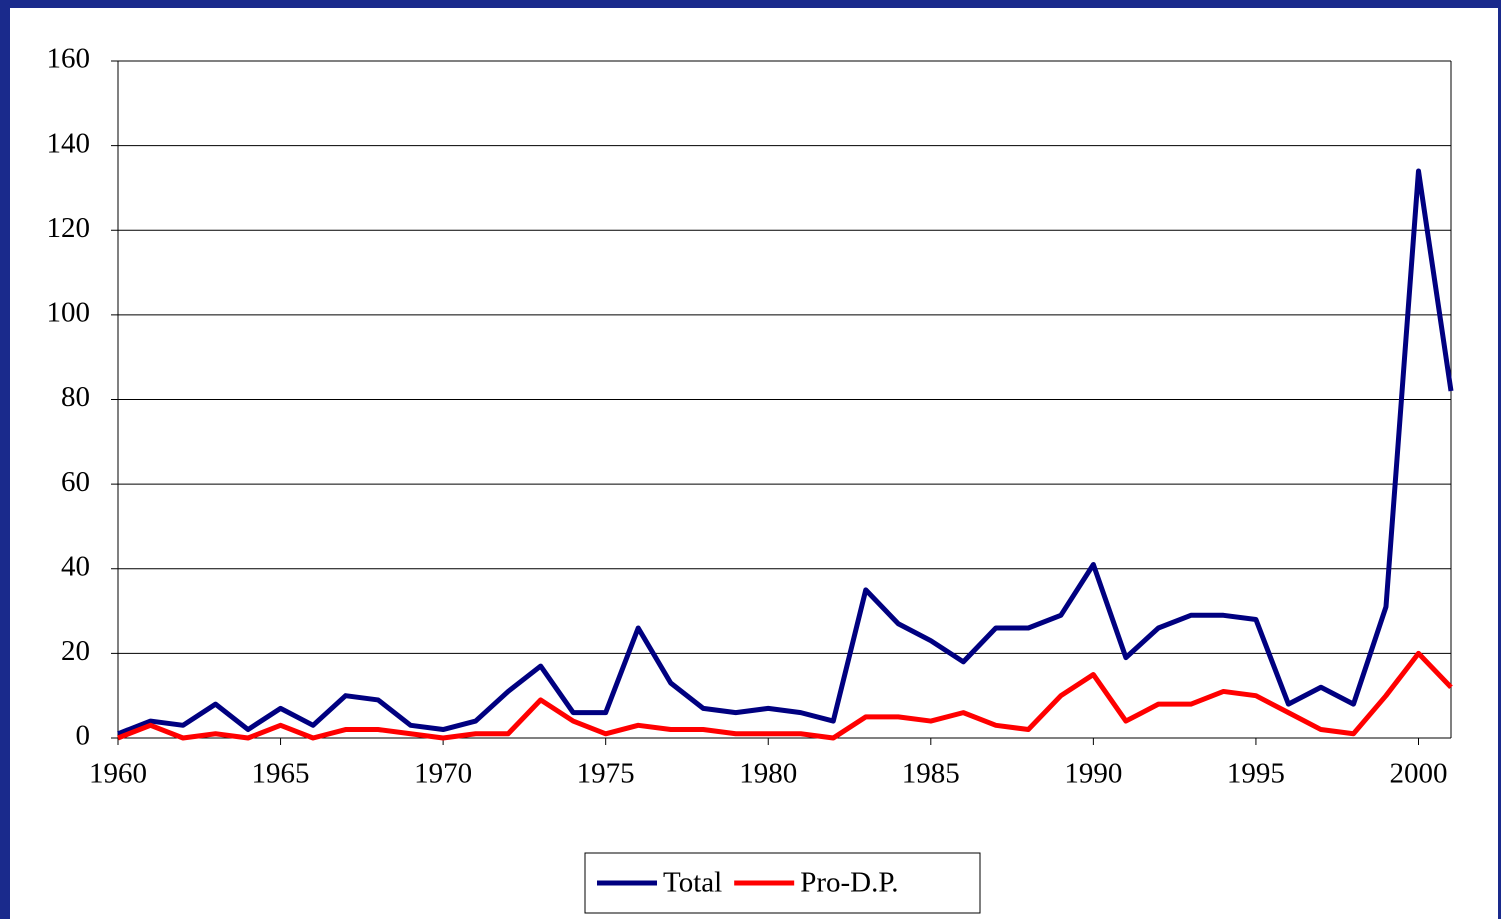  What do you see at coordinates (692, 883) in the screenshot?
I see `legend-label: Total` at bounding box center [692, 883].